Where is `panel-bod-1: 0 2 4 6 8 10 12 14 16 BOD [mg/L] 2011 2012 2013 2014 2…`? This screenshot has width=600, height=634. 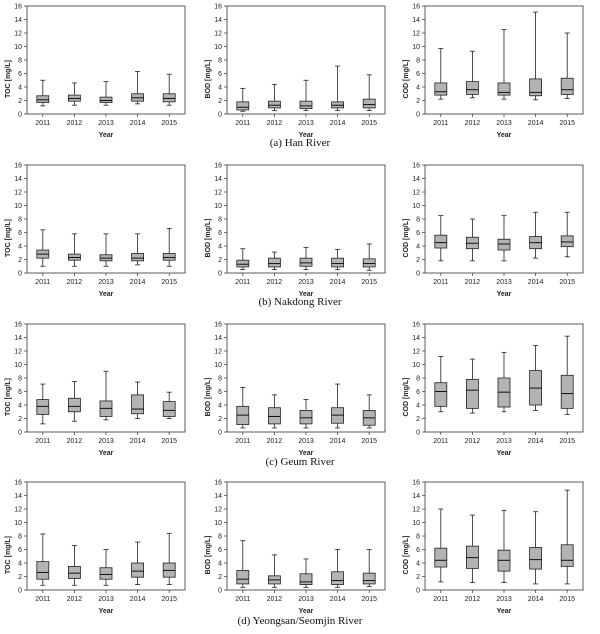
panel-bod-1: 0 2 4 6 8 10 12 14 16 BOD [mg/L] 2011 2012 2013 2014 2… is located at coordinates (295, 71).